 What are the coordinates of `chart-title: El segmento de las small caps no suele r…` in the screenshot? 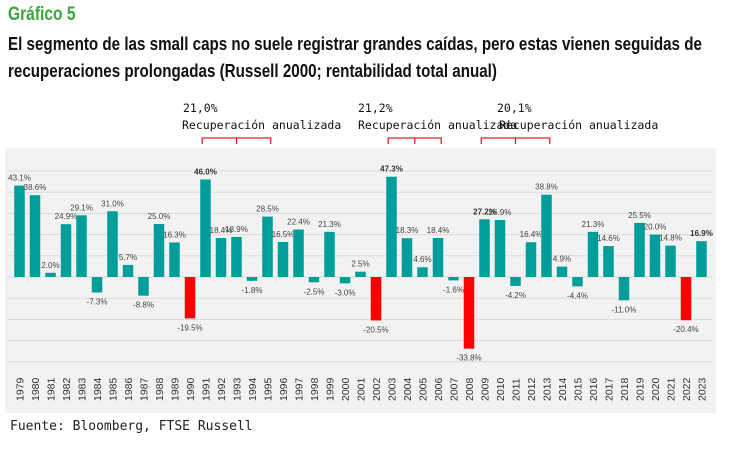 It's located at (355, 57).